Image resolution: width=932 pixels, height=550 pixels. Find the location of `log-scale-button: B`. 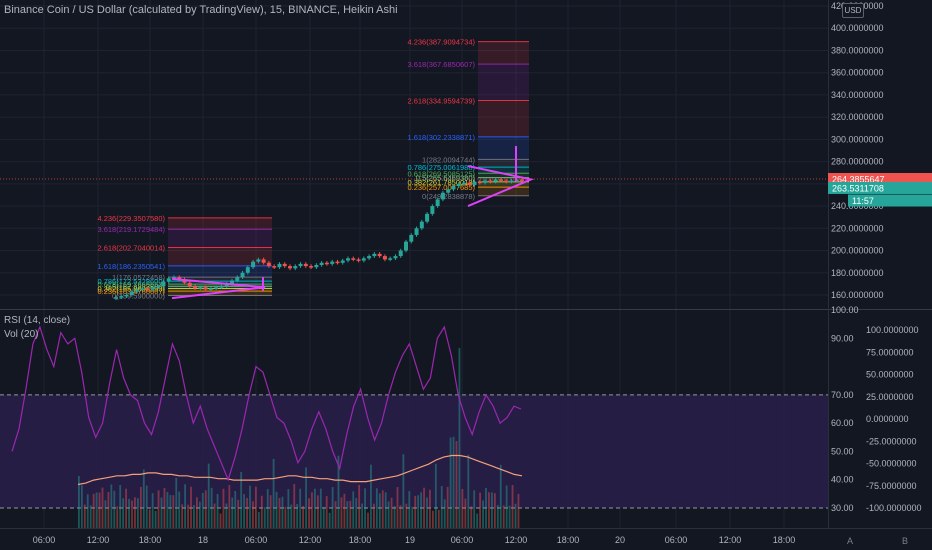

log-scale-button: B is located at coordinates (905, 541).